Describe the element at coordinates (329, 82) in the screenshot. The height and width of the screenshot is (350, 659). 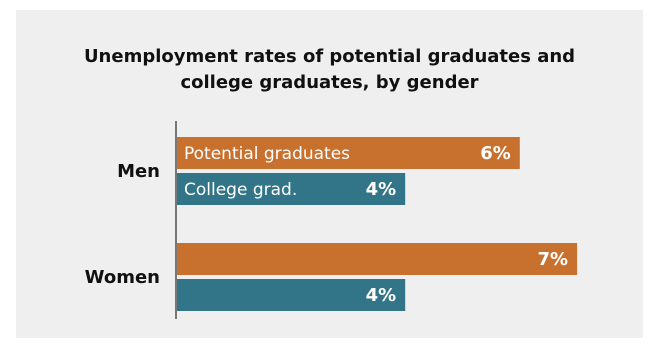
I see `chart-title-line-2: college graduates, by gender` at that location.